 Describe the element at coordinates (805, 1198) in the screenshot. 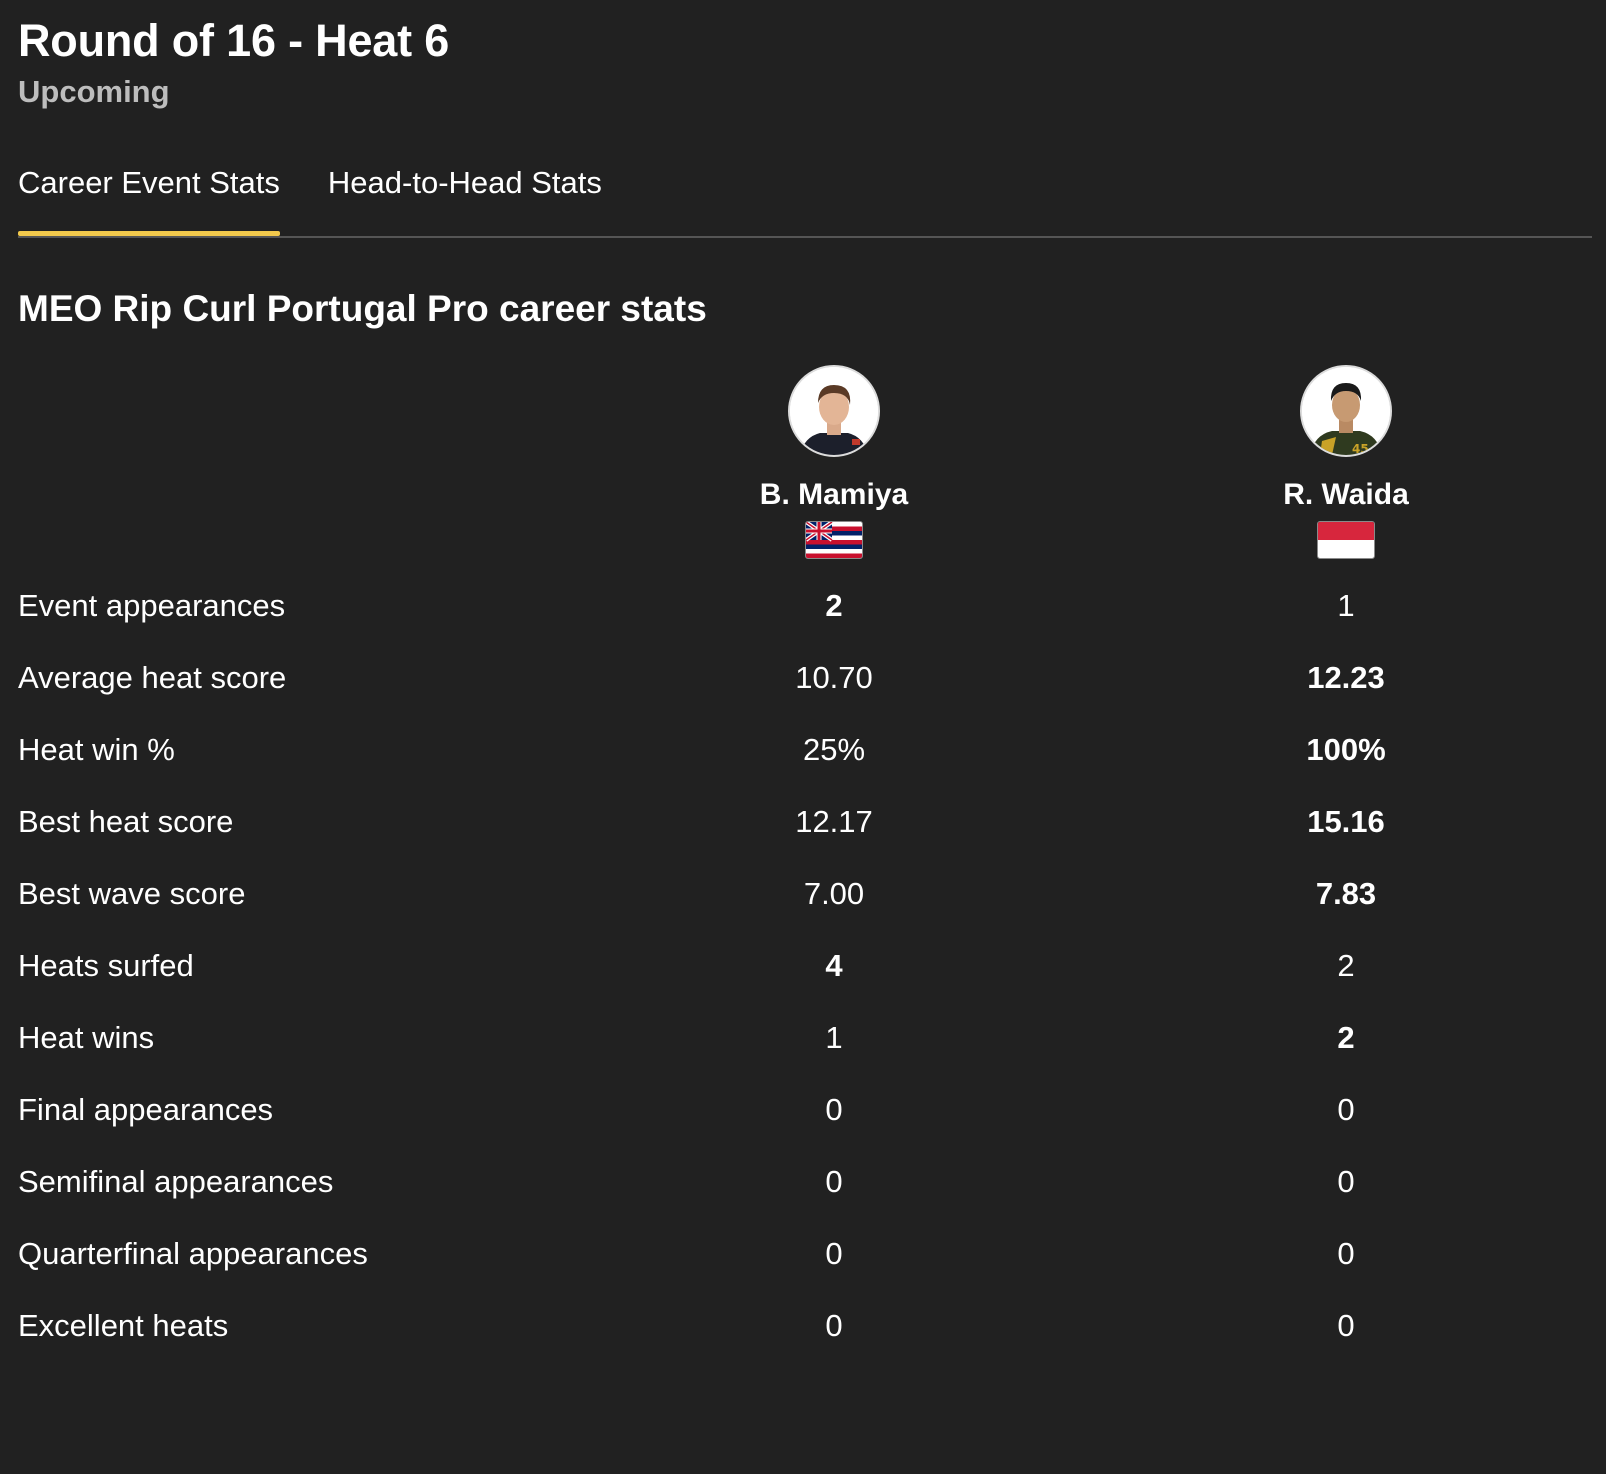

I see `stat-row: Semifinal appearances 0 0` at that location.